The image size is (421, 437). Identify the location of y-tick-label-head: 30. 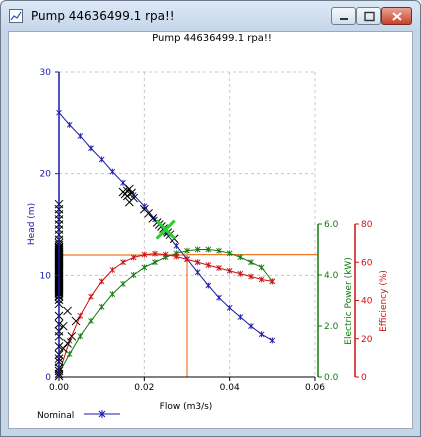
(46, 73).